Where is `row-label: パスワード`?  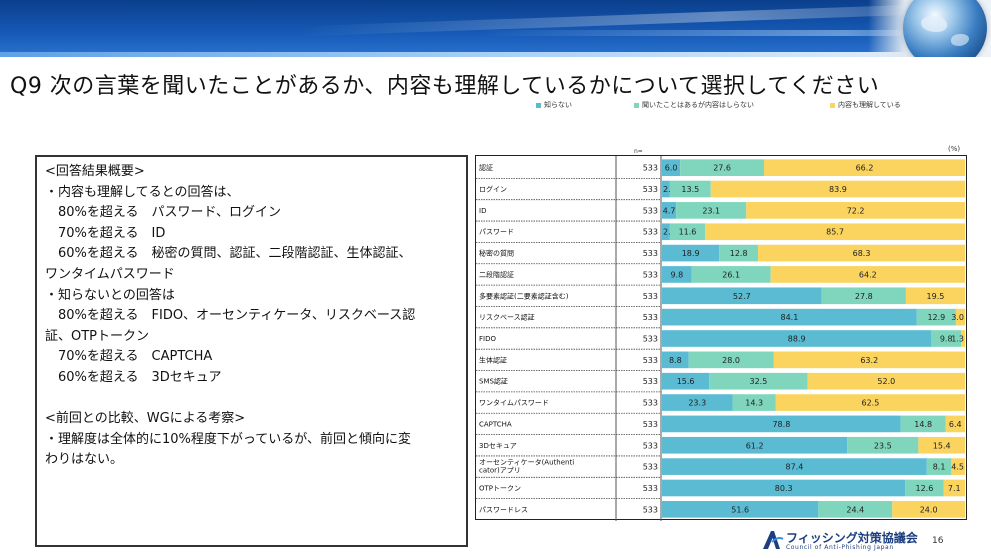 row-label: パスワード is located at coordinates (496, 232).